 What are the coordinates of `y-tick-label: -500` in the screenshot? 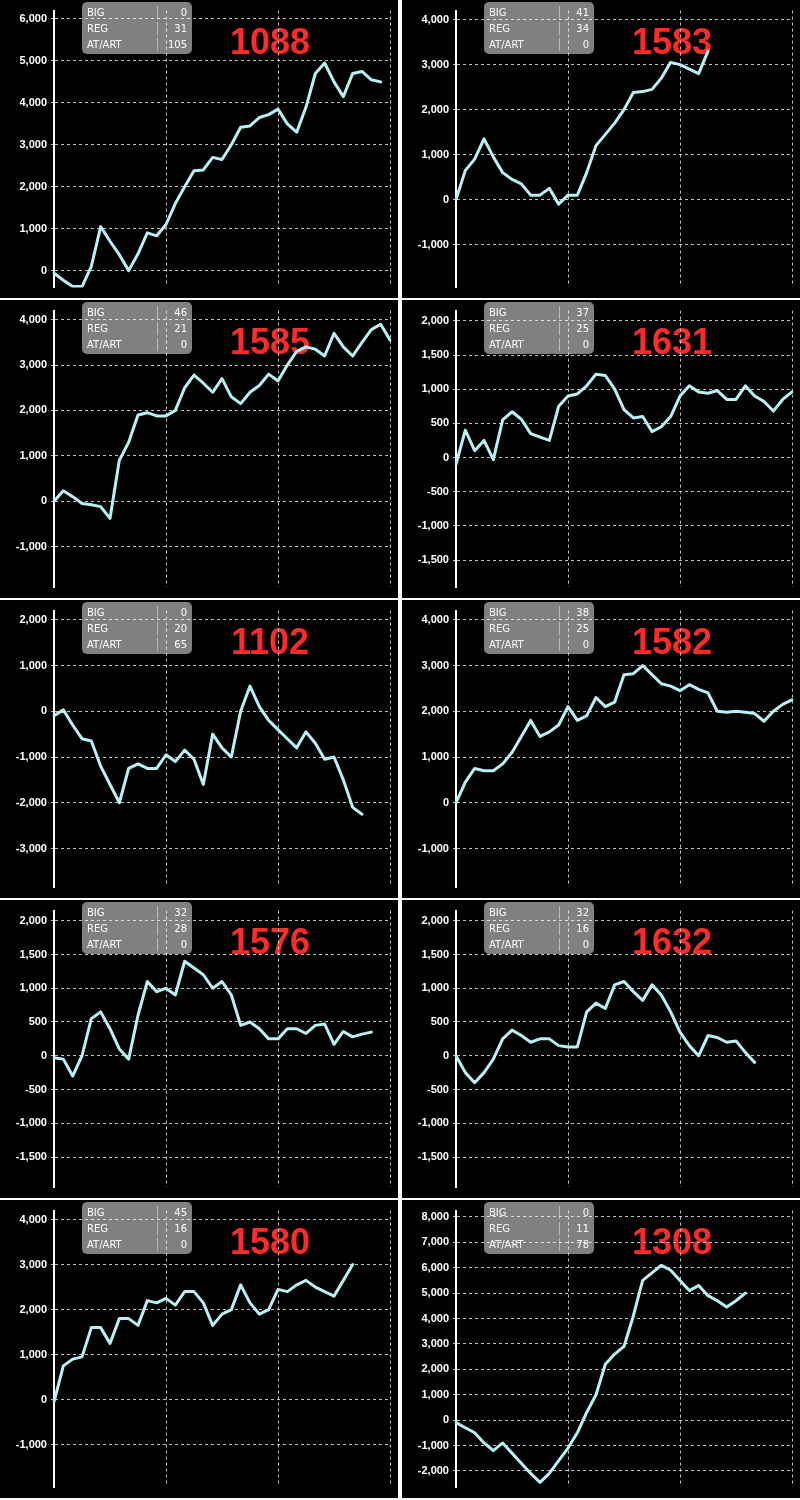 It's located at (437, 490).